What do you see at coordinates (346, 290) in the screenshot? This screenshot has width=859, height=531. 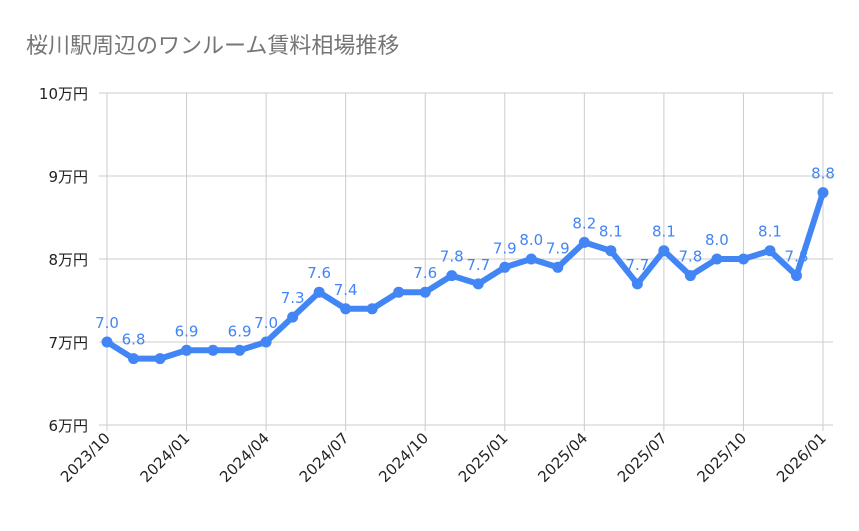 I see `data-label: 7.4` at bounding box center [346, 290].